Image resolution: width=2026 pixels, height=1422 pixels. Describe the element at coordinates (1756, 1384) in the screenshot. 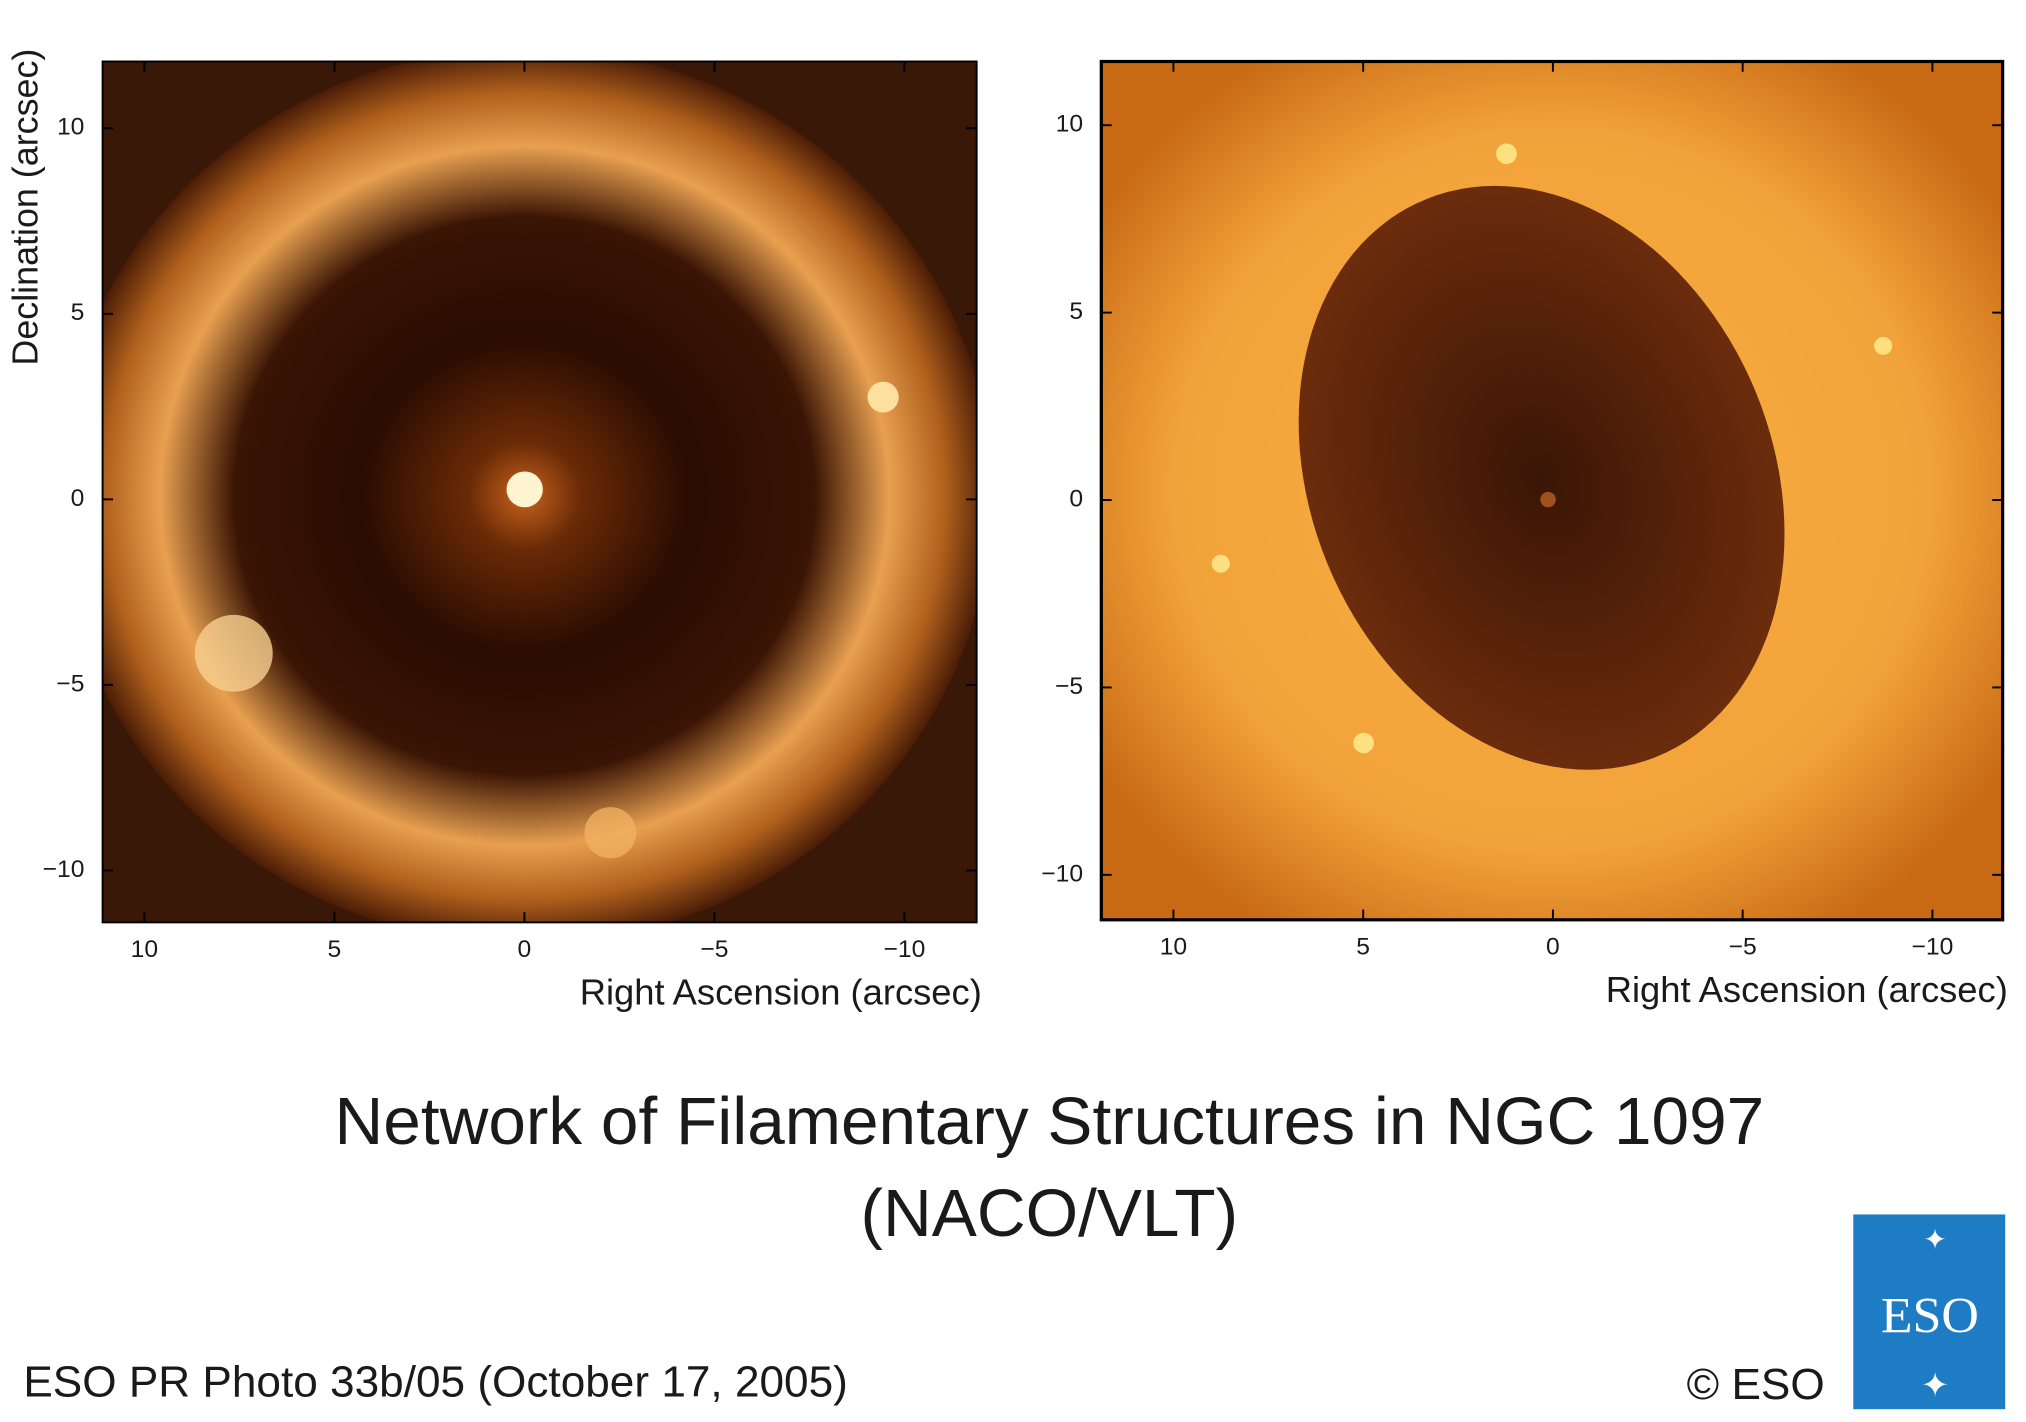

I see `copyright: © ESO` at that location.